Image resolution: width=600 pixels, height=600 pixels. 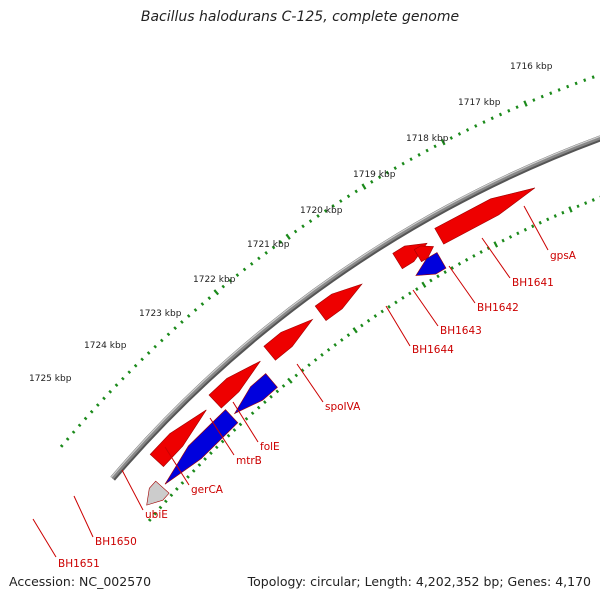 What do you see at coordinates (338, 302) in the screenshot?
I see `gene-gerca` at bounding box center [338, 302].